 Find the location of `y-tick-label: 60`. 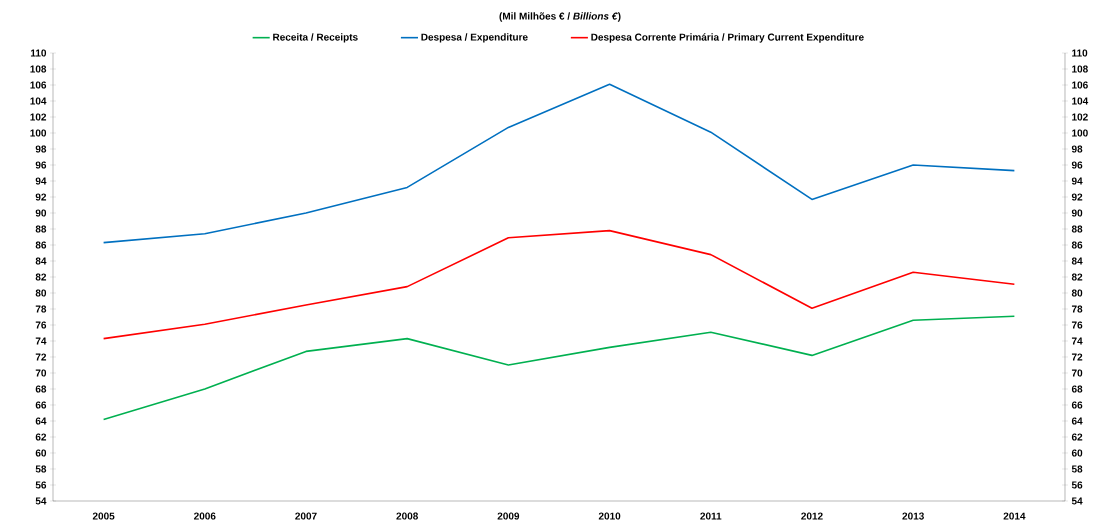

y-tick-label: 60 is located at coordinates (41, 453).